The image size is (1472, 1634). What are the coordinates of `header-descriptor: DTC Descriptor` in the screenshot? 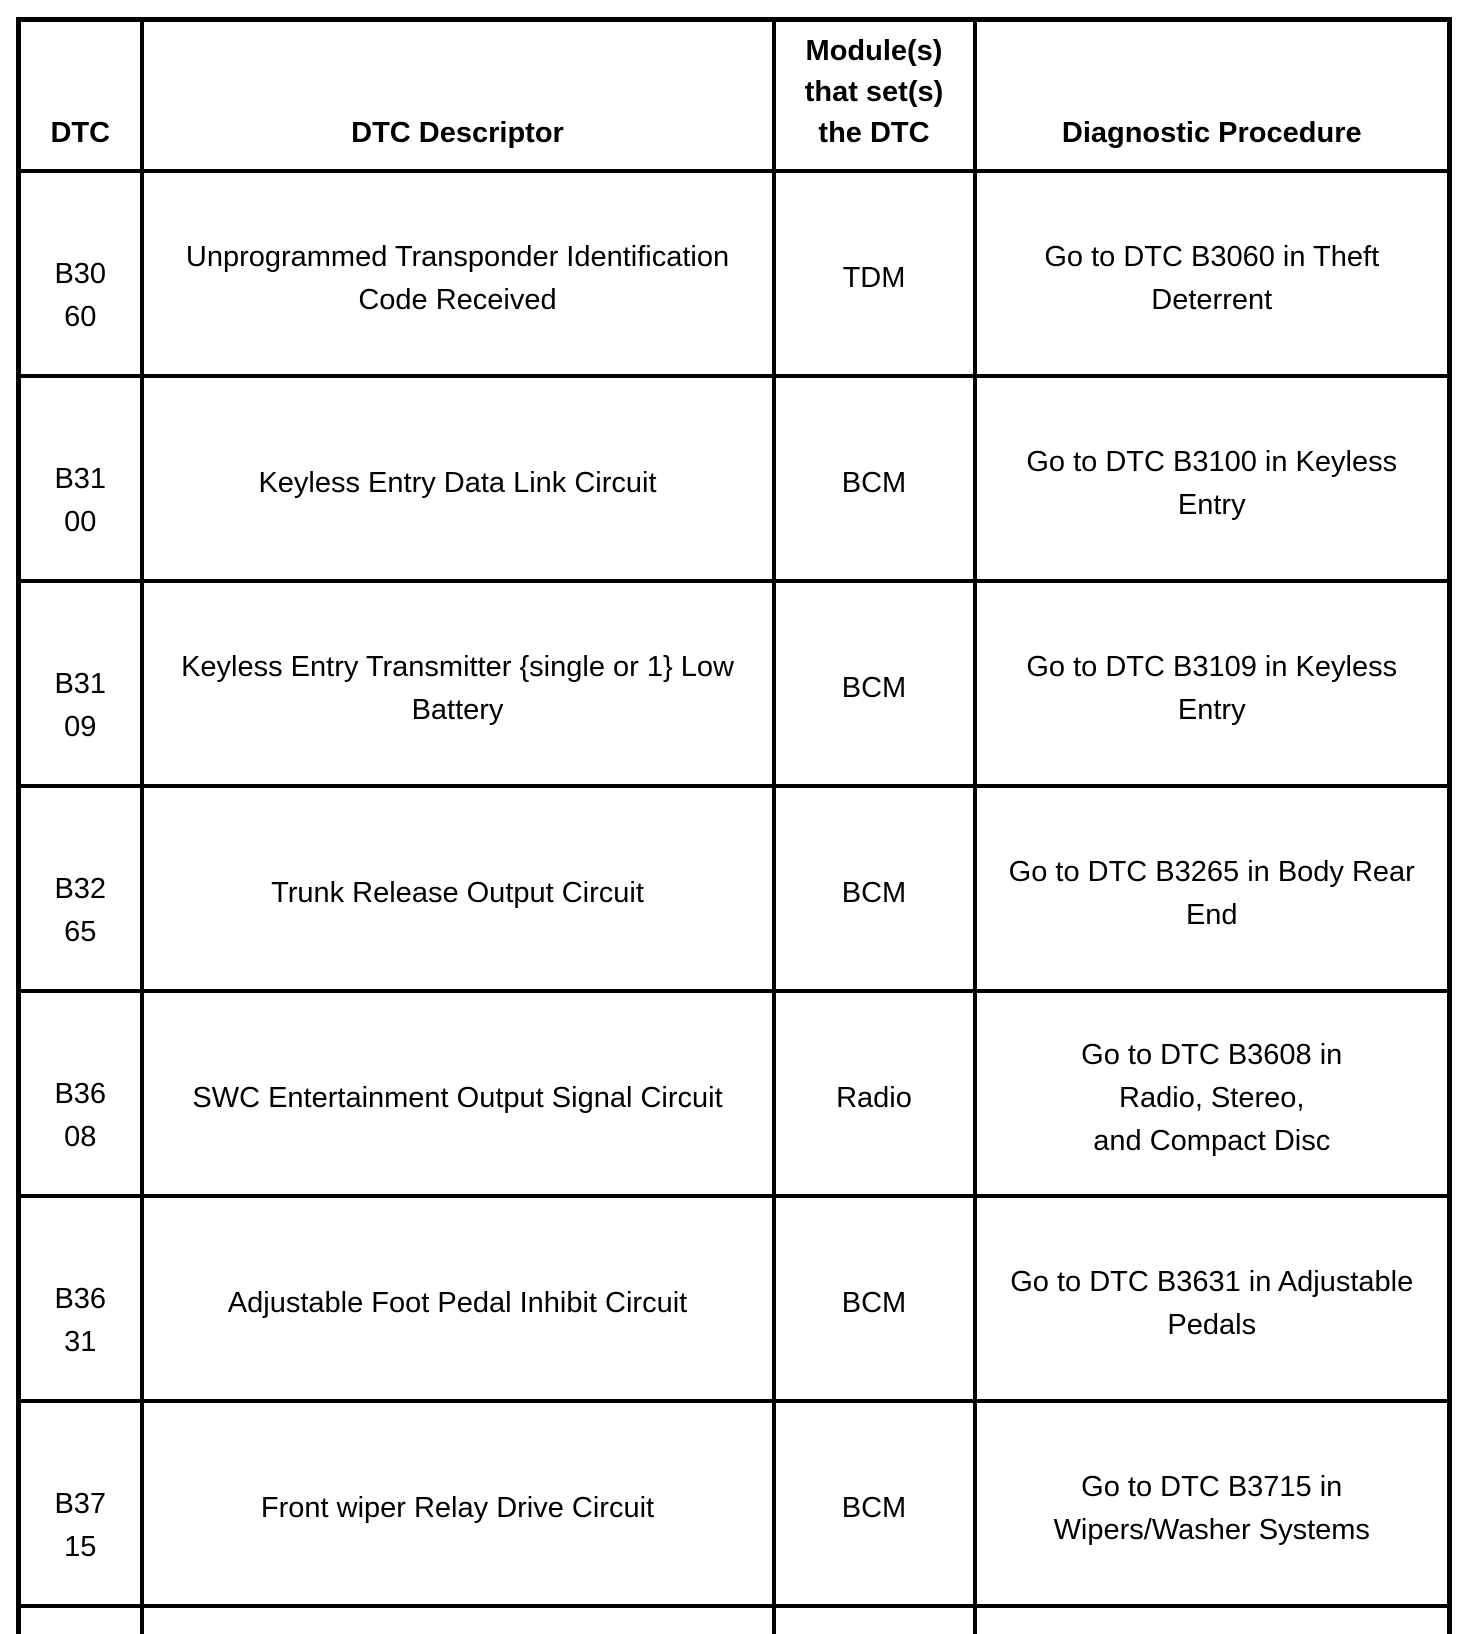 It's located at (457, 95).